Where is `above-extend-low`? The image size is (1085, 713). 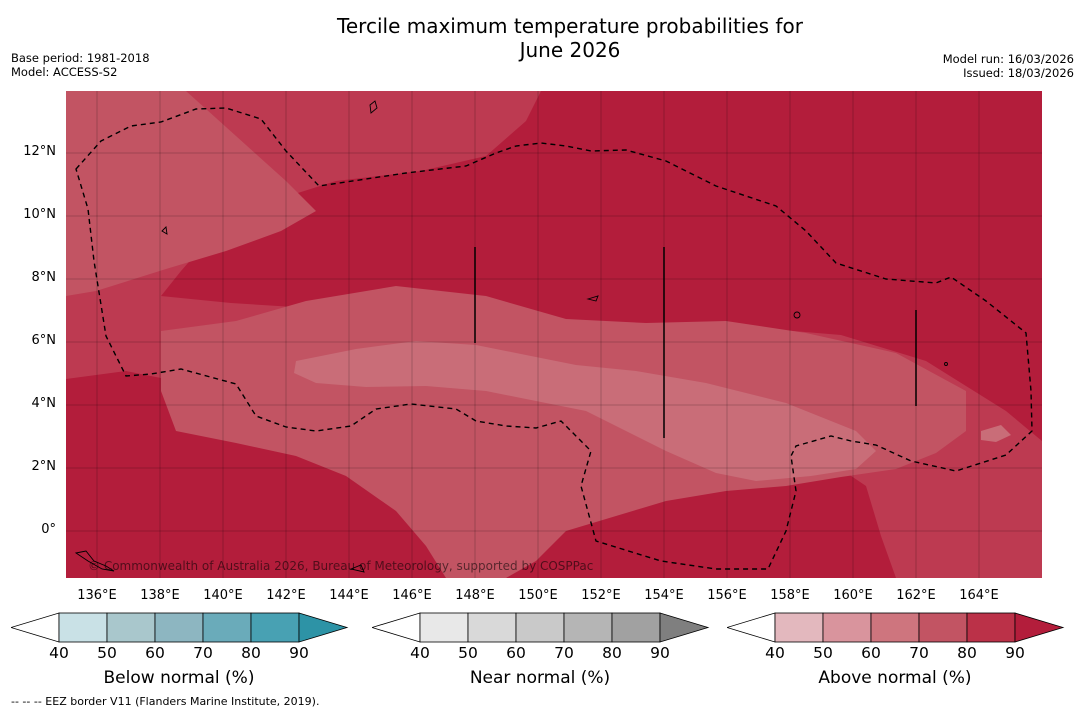
above-extend-low is located at coordinates (751, 627).